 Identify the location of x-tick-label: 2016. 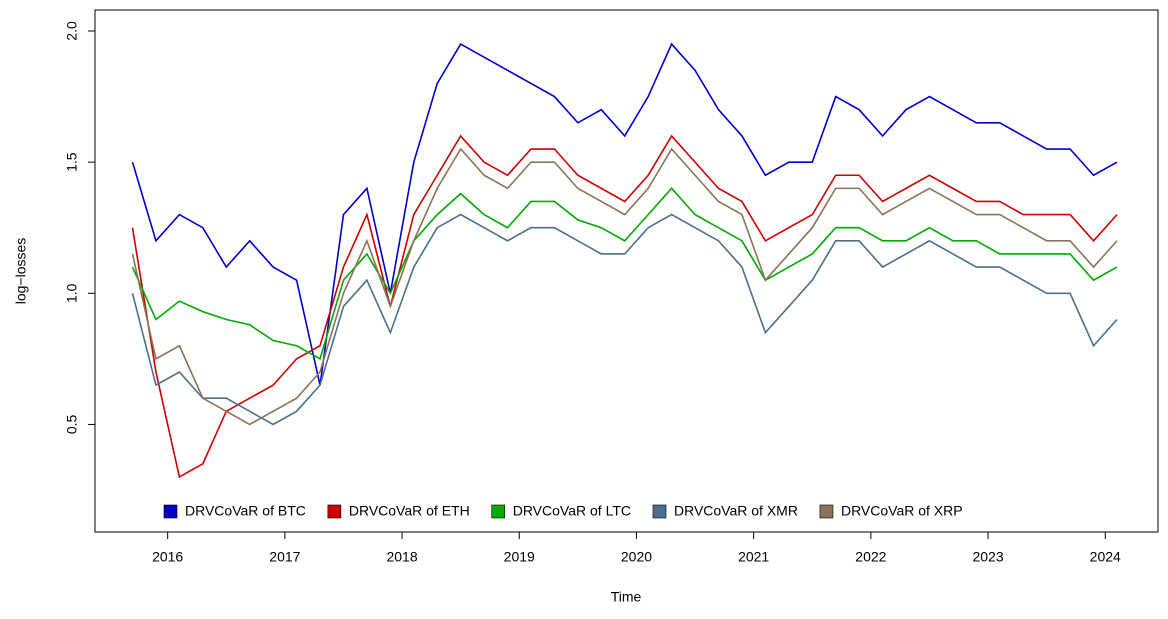
(167, 557).